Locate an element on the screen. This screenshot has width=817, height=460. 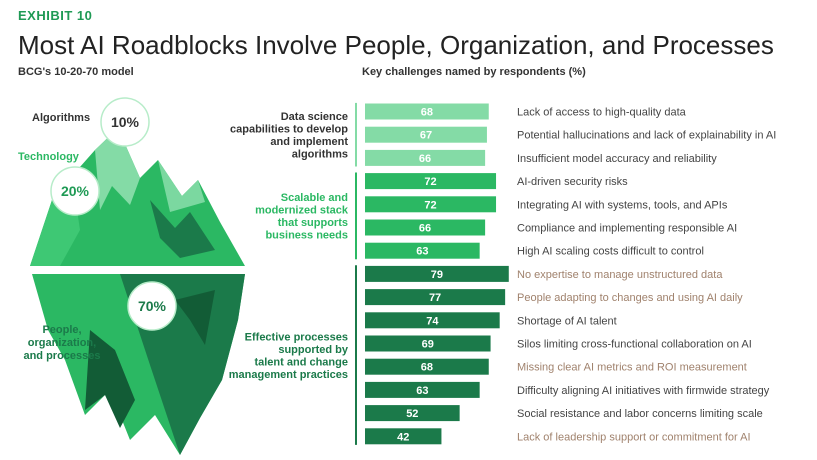
algorithms-label: Algorithms is located at coordinates (61, 118).